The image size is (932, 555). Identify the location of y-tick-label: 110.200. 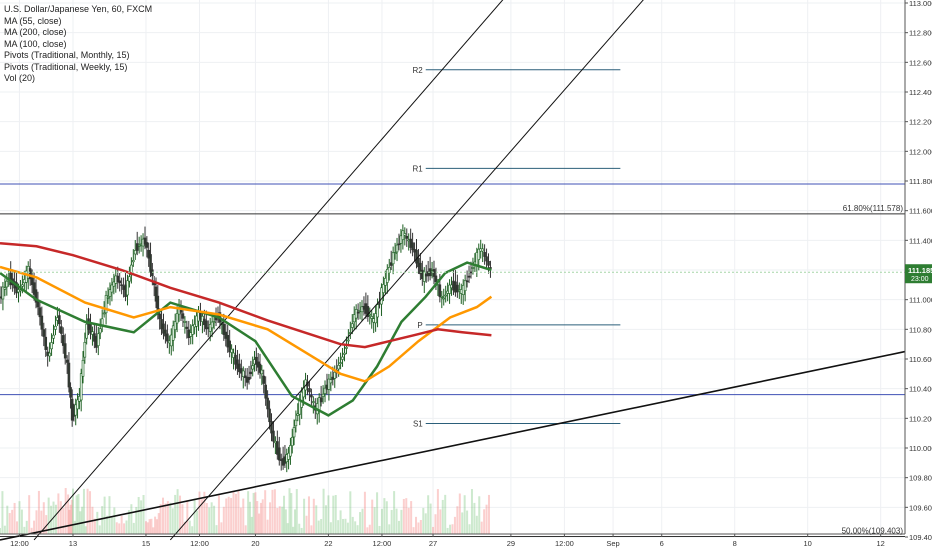
(920, 418).